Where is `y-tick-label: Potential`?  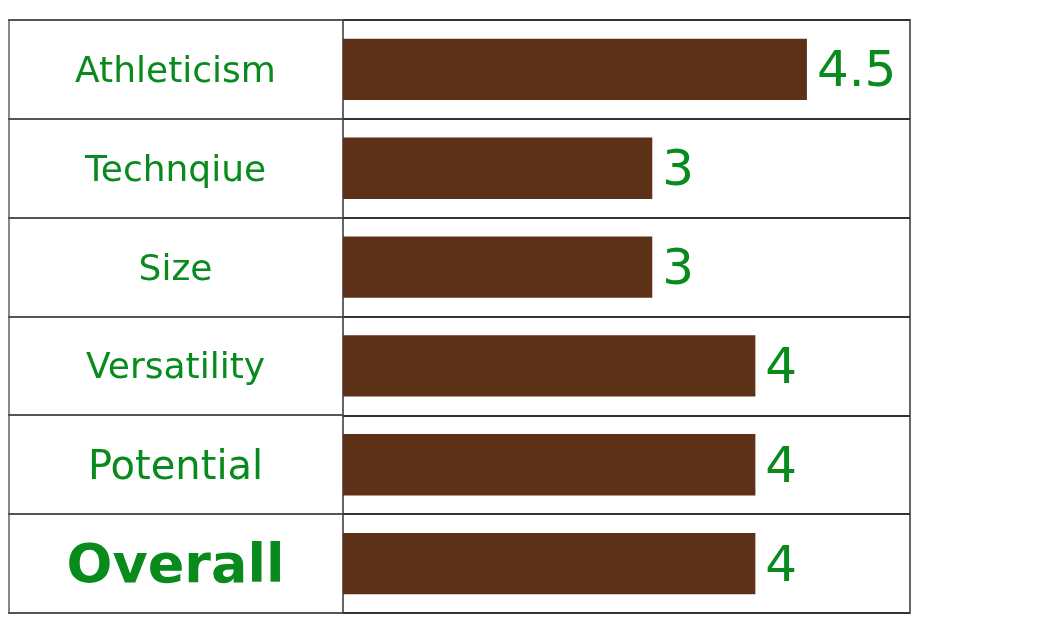 y-tick-label: Potential is located at coordinates (175, 464).